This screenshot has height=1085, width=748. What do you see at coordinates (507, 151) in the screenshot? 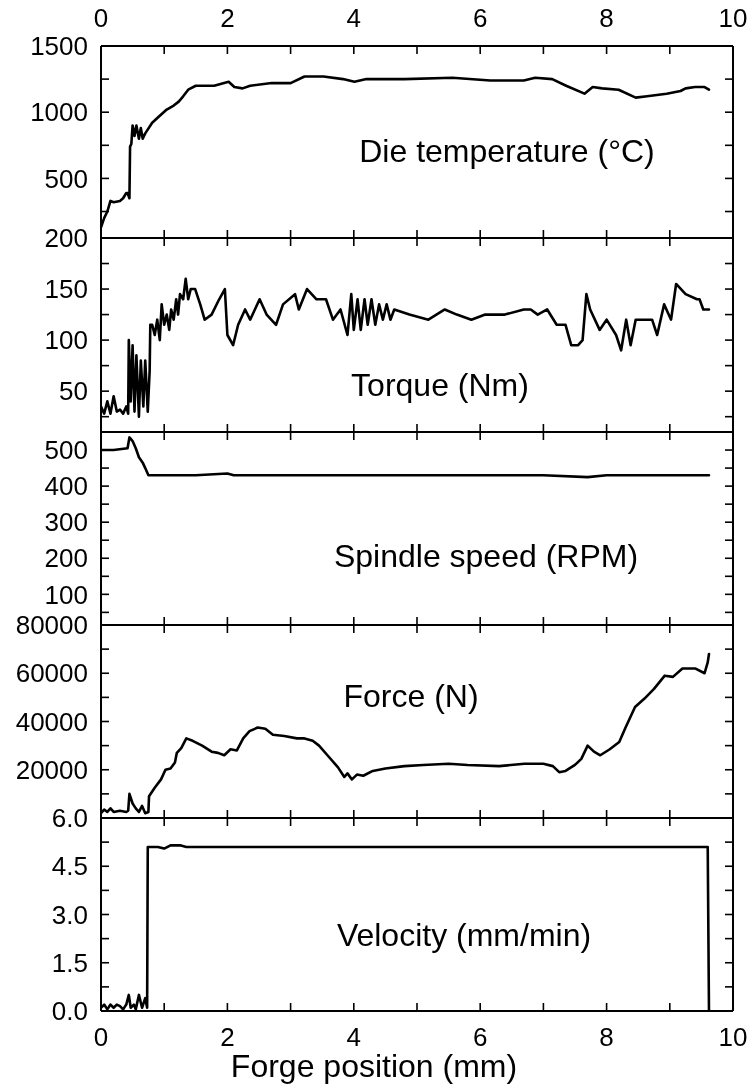
I see `text: Die temperature (°C)` at bounding box center [507, 151].